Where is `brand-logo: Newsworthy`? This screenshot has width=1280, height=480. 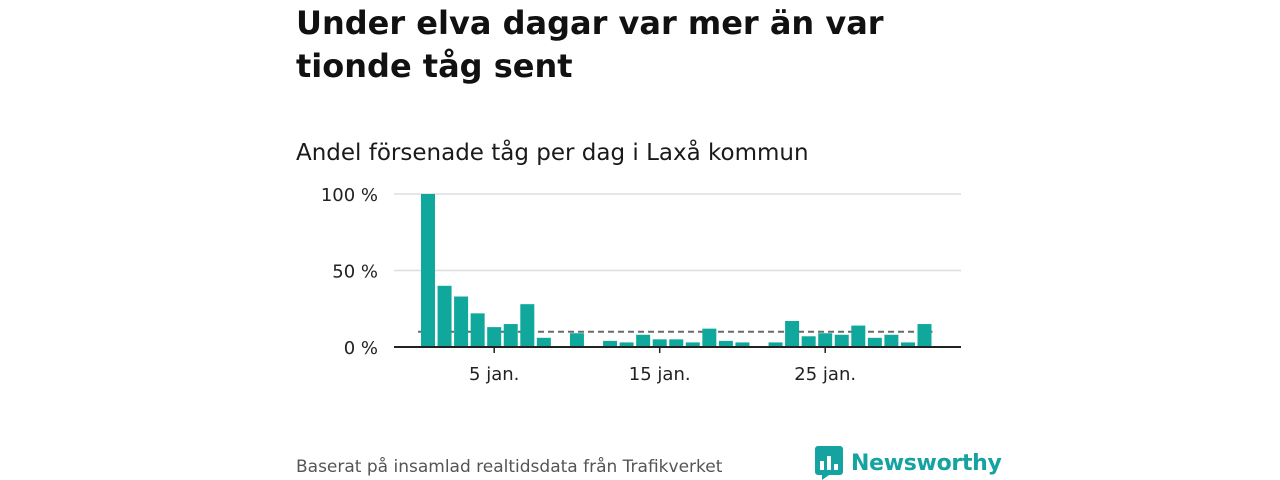 brand-logo: Newsworthy is located at coordinates (908, 463).